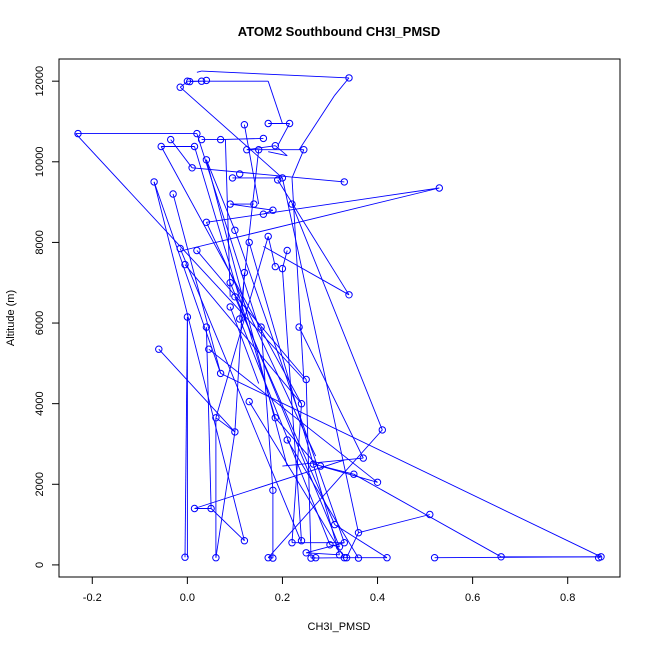  What do you see at coordinates (40, 484) in the screenshot?
I see `y-tick-label: 2000` at bounding box center [40, 484].